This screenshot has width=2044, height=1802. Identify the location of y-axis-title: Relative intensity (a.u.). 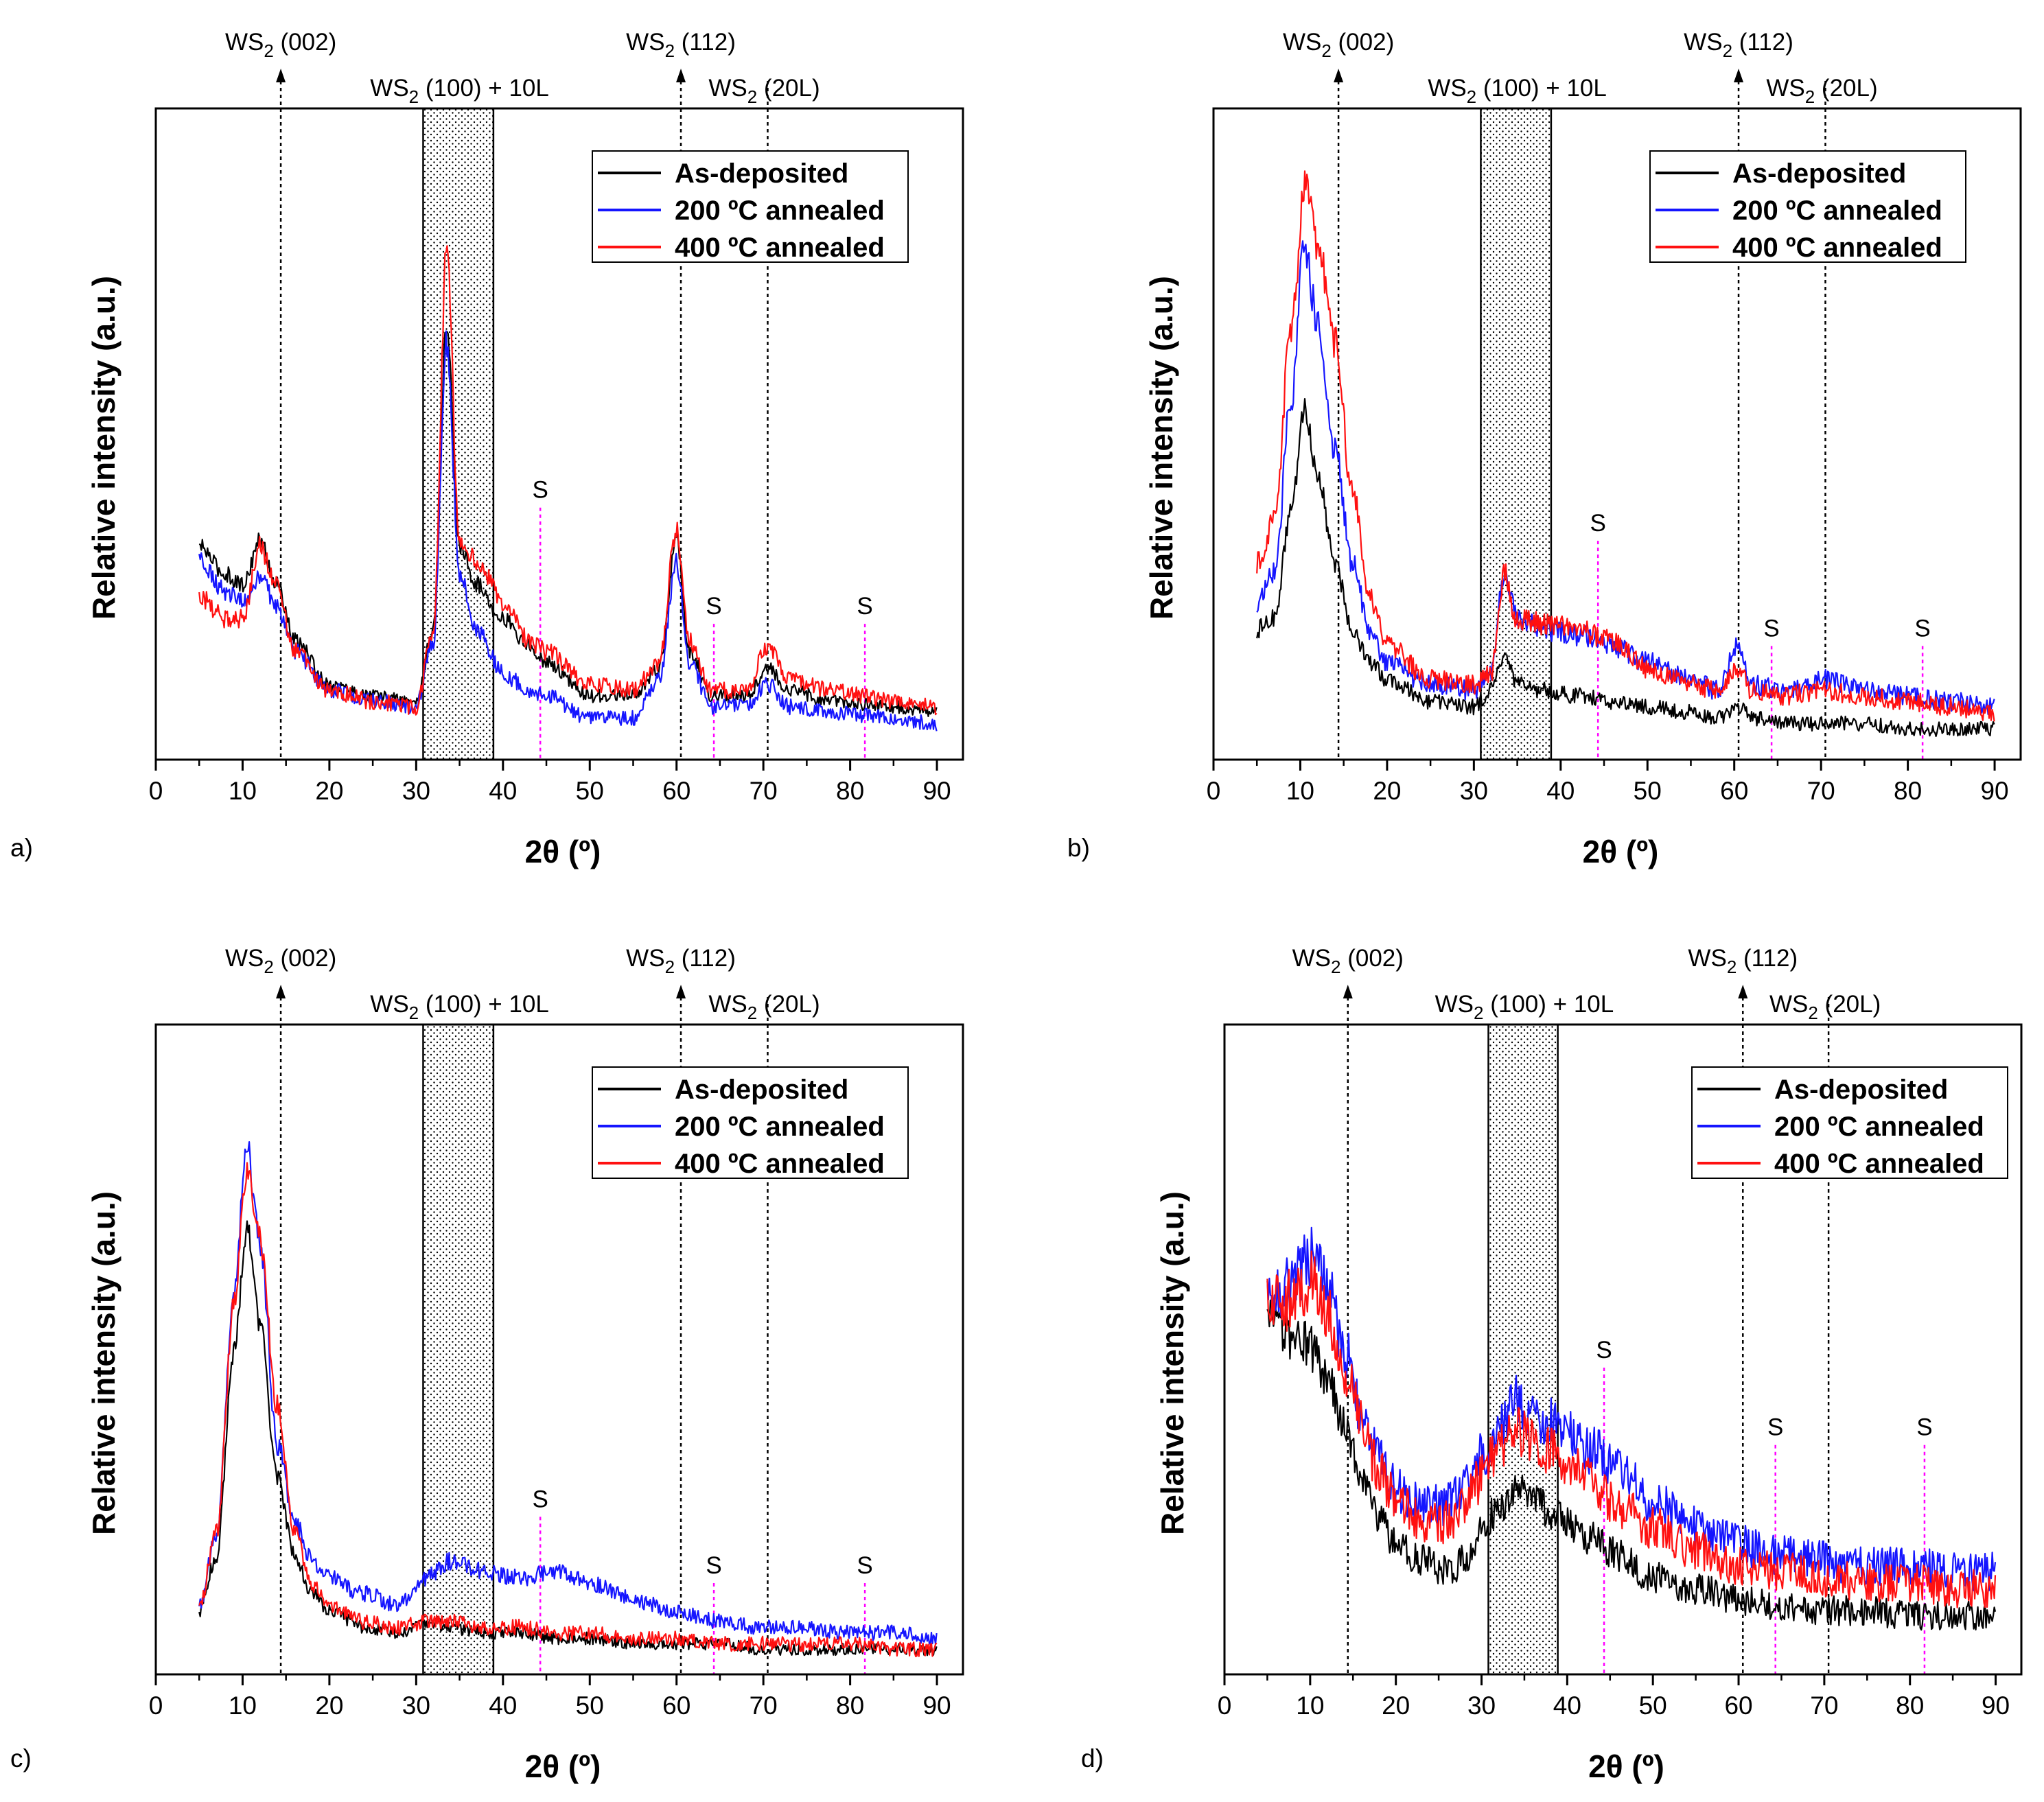
(103, 448).